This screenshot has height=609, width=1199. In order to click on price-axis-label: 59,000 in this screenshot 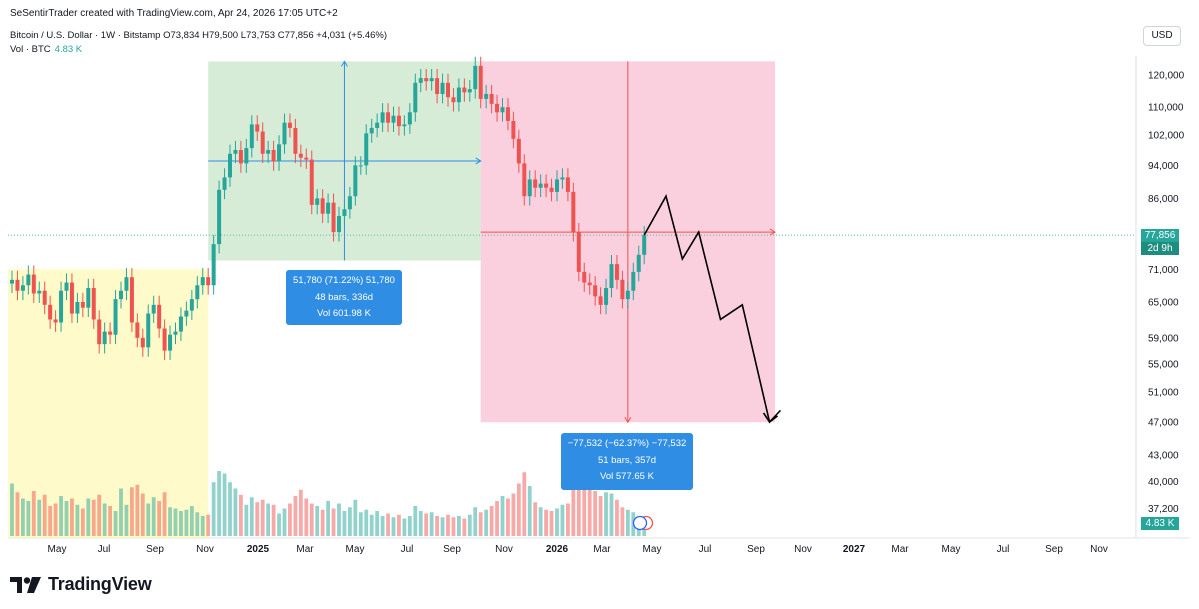, I will do `click(1163, 338)`.